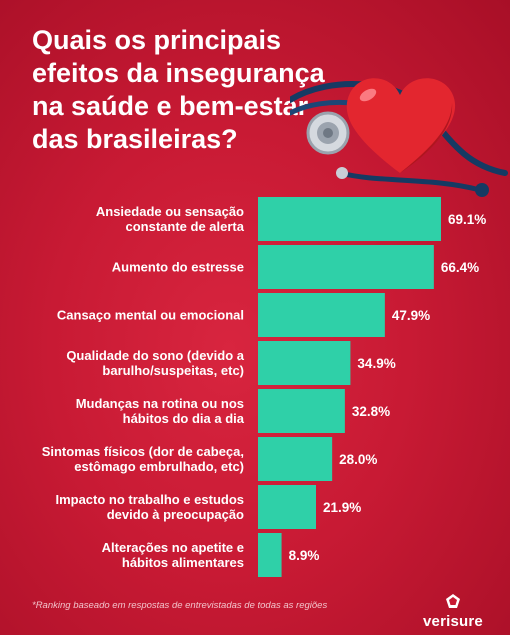 The height and width of the screenshot is (635, 510). Describe the element at coordinates (143, 451) in the screenshot. I see `category-label: Sintomas físicos (dor de cabeça,` at that location.